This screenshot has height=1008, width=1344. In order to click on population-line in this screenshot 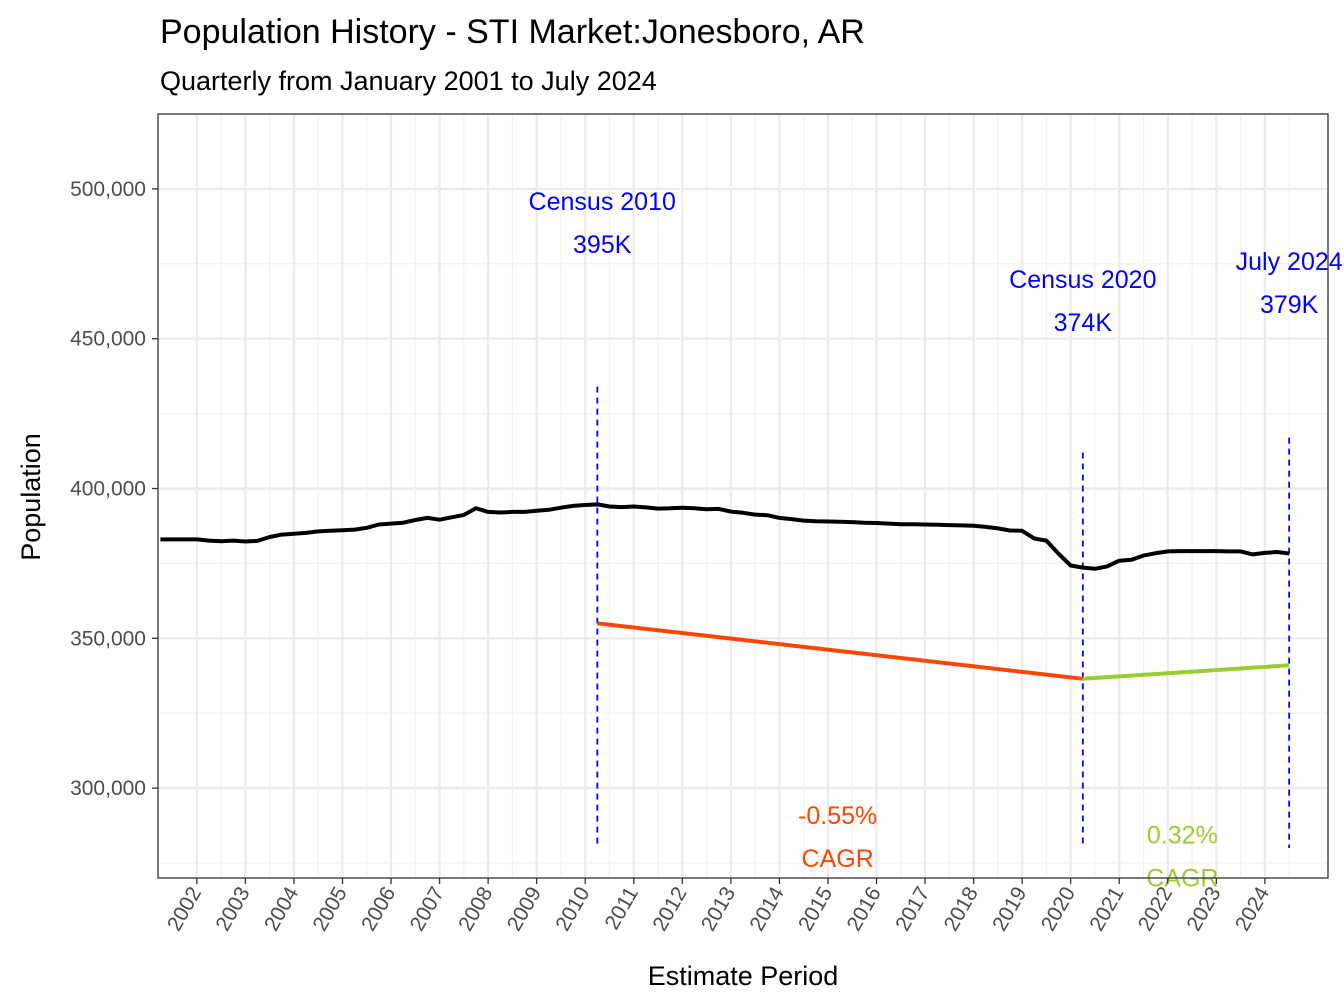, I will do `click(725, 536)`.